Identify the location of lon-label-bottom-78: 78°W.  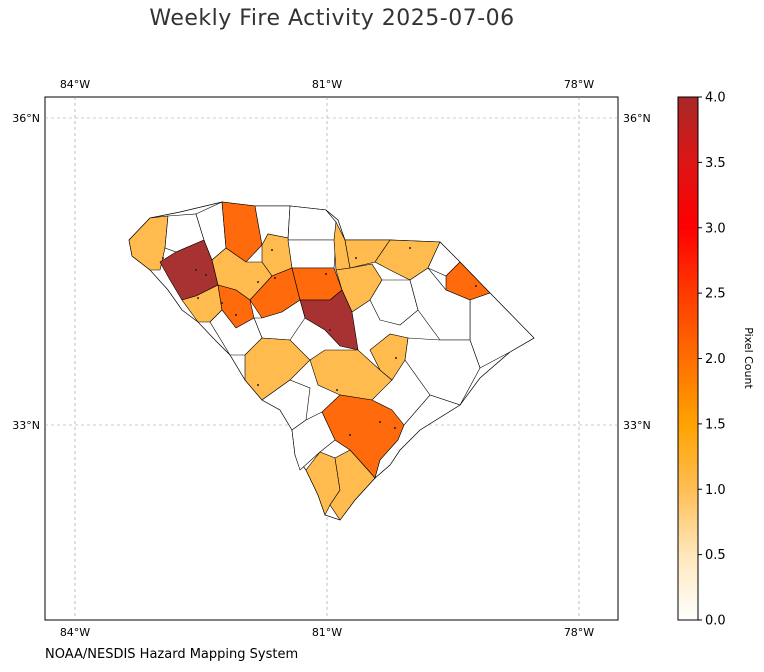
(579, 632).